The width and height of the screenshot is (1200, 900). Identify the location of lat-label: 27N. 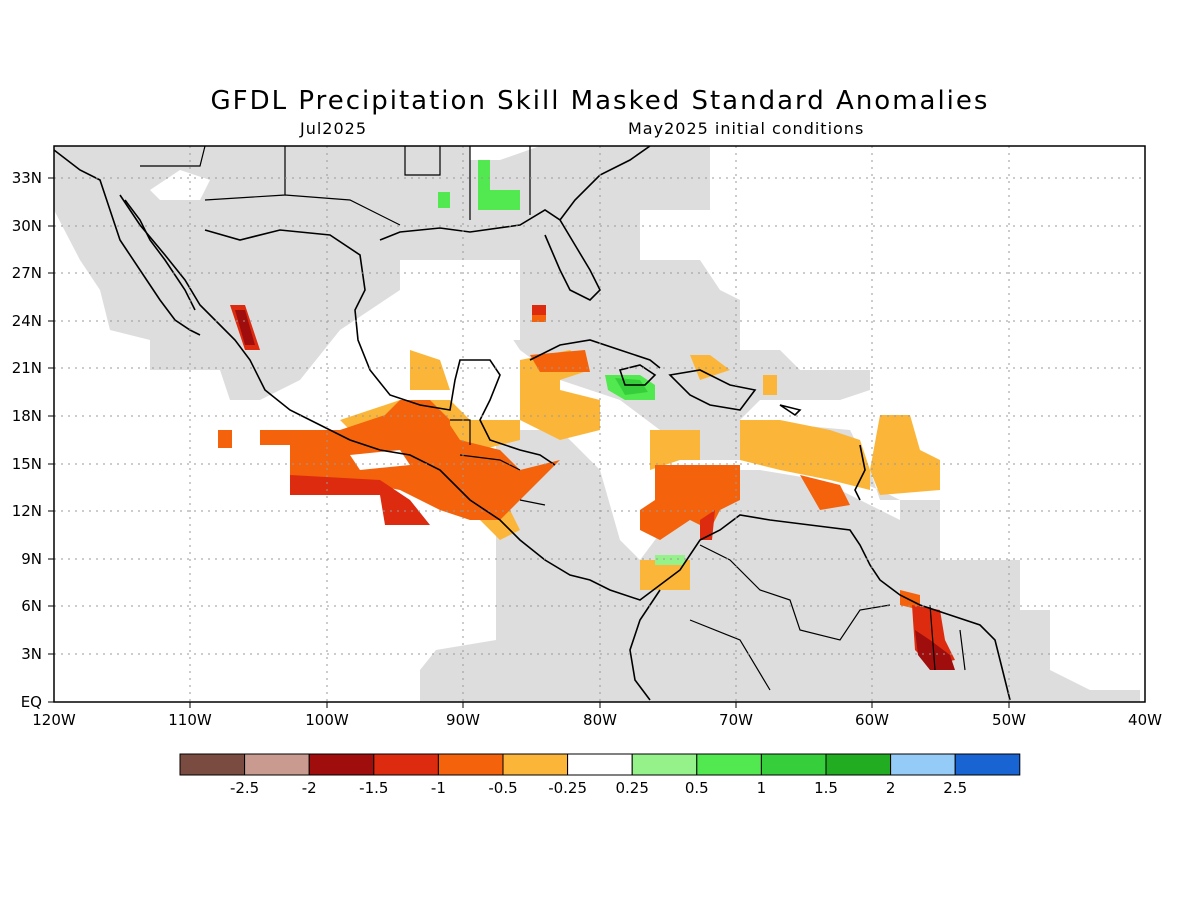
(27, 273).